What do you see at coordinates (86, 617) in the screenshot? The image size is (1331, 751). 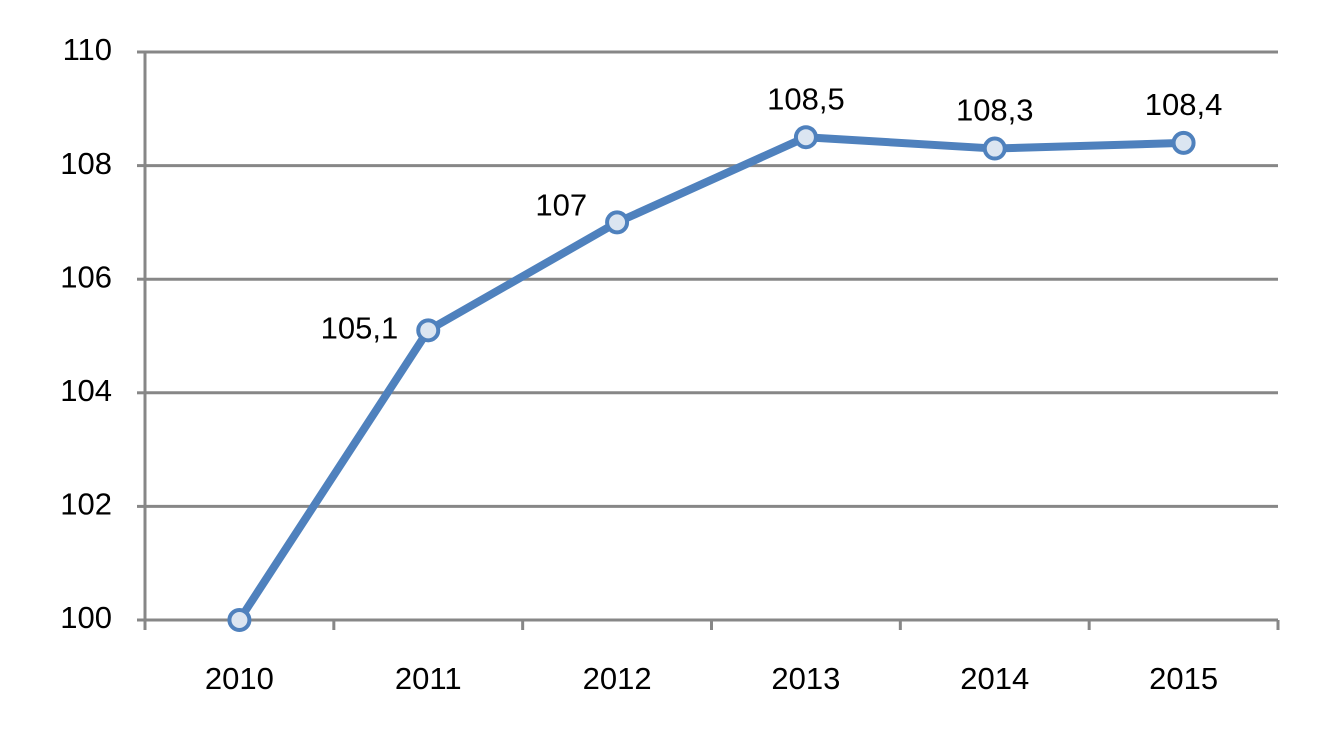 I see `y-tick-label: 100` at bounding box center [86, 617].